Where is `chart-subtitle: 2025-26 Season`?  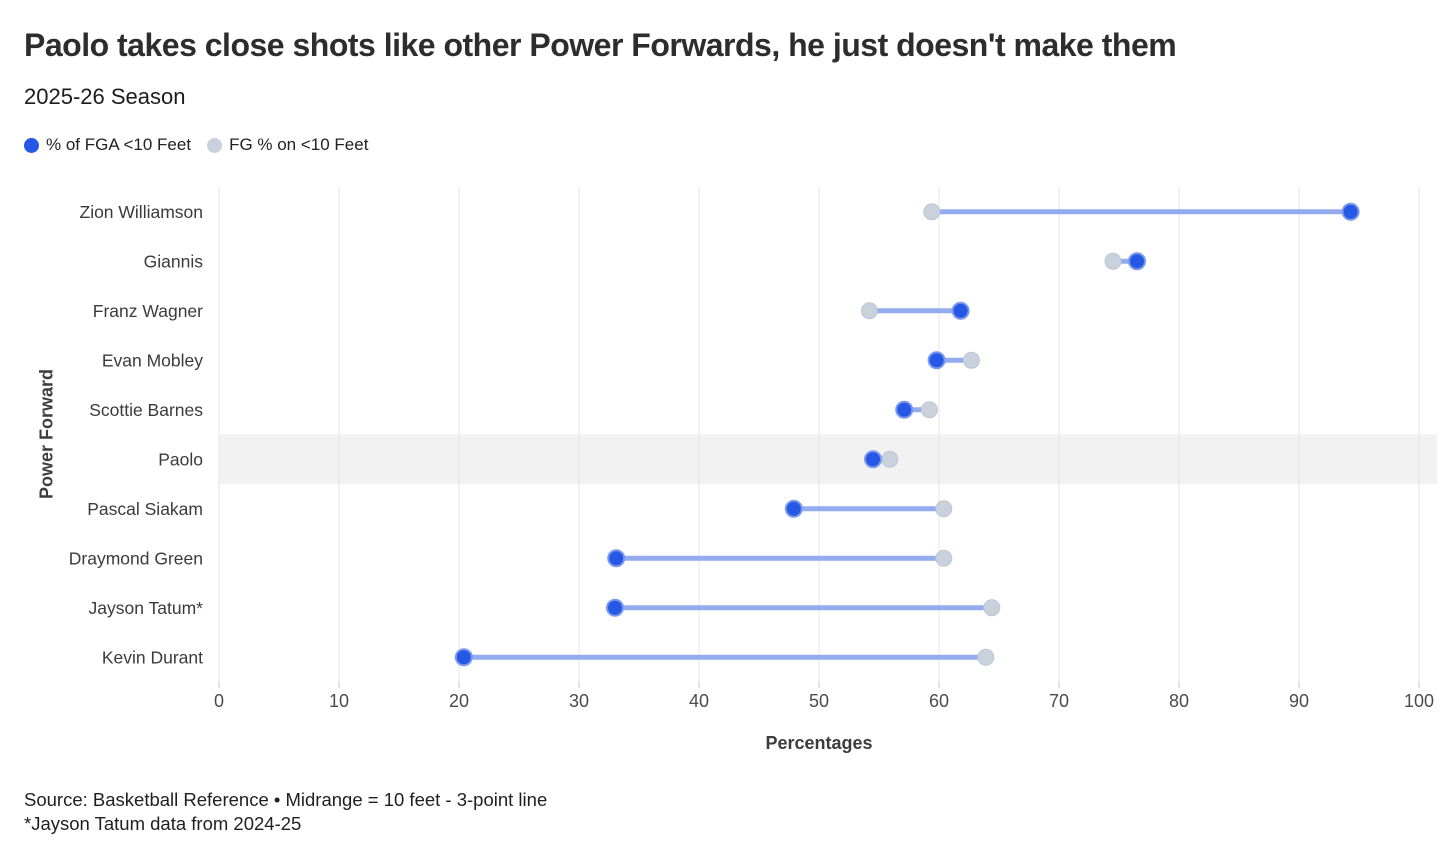
chart-subtitle: 2025-26 Season is located at coordinates (105, 96).